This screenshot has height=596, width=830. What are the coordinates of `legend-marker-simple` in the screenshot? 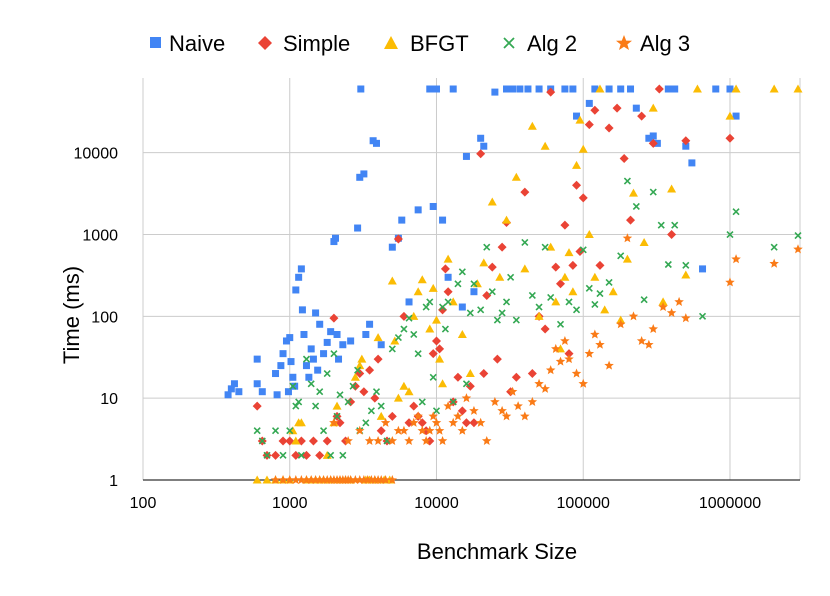 It's located at (265, 43).